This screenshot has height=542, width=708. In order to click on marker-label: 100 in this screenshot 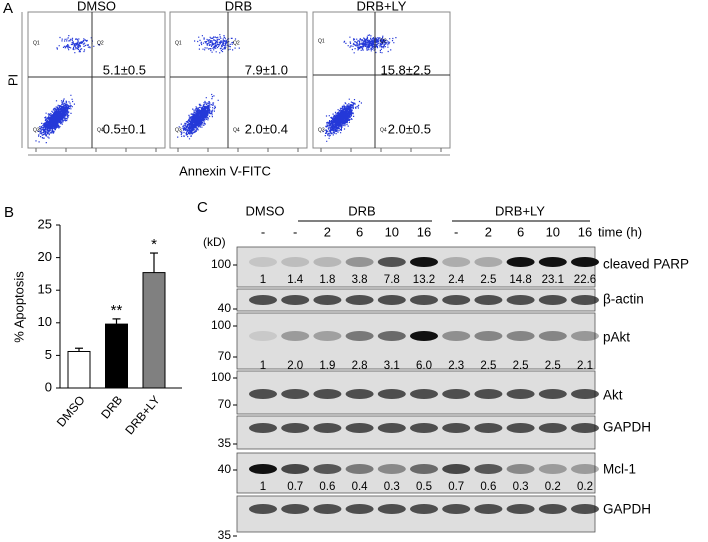, I will do `click(221, 264)`.